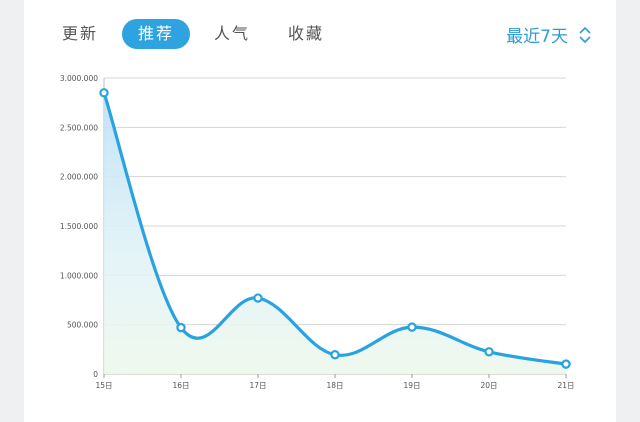 The width and height of the screenshot is (640, 422). What do you see at coordinates (565, 385) in the screenshot?
I see `x-tick-label: 21日` at bounding box center [565, 385].